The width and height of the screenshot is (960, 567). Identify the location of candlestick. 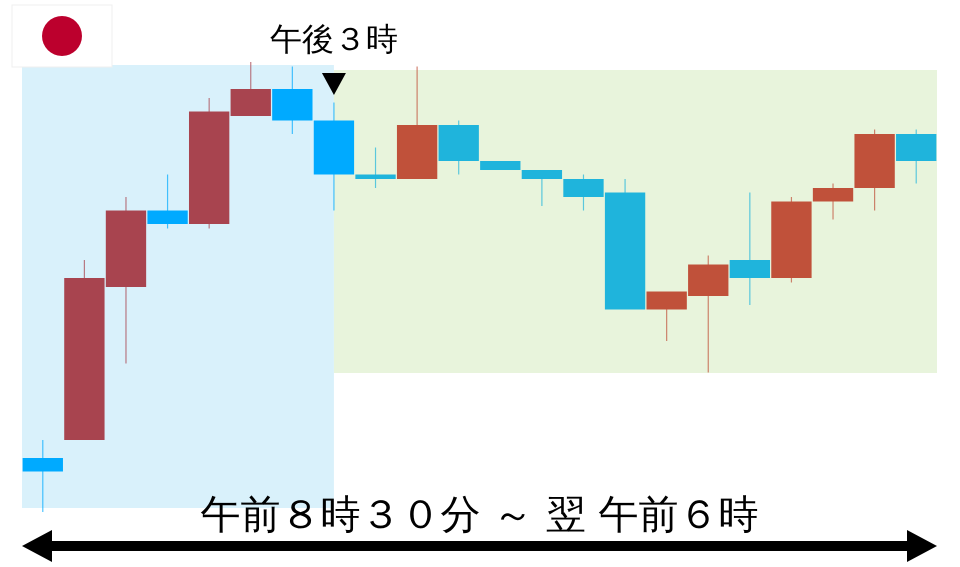
(375, 167).